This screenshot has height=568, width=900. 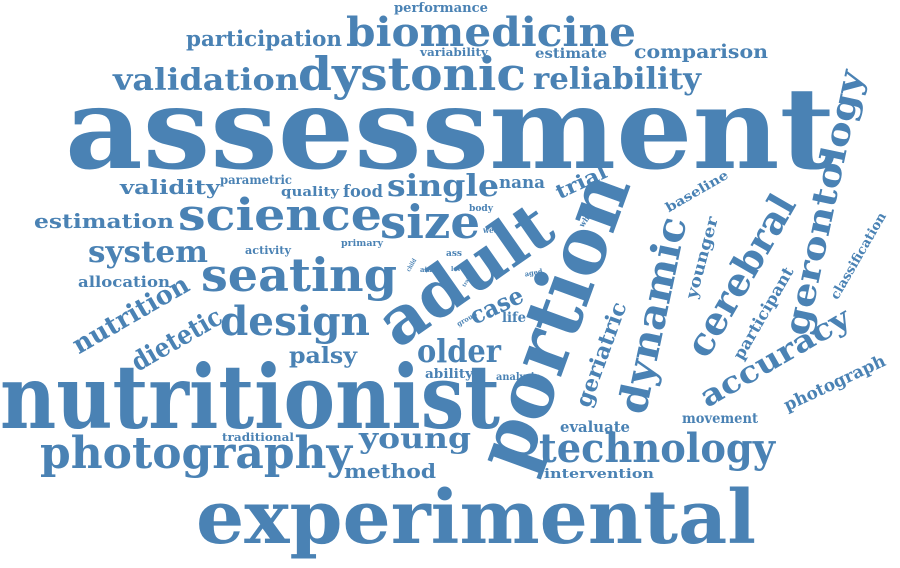 I want to click on word-photography: photography, so click(x=196, y=453).